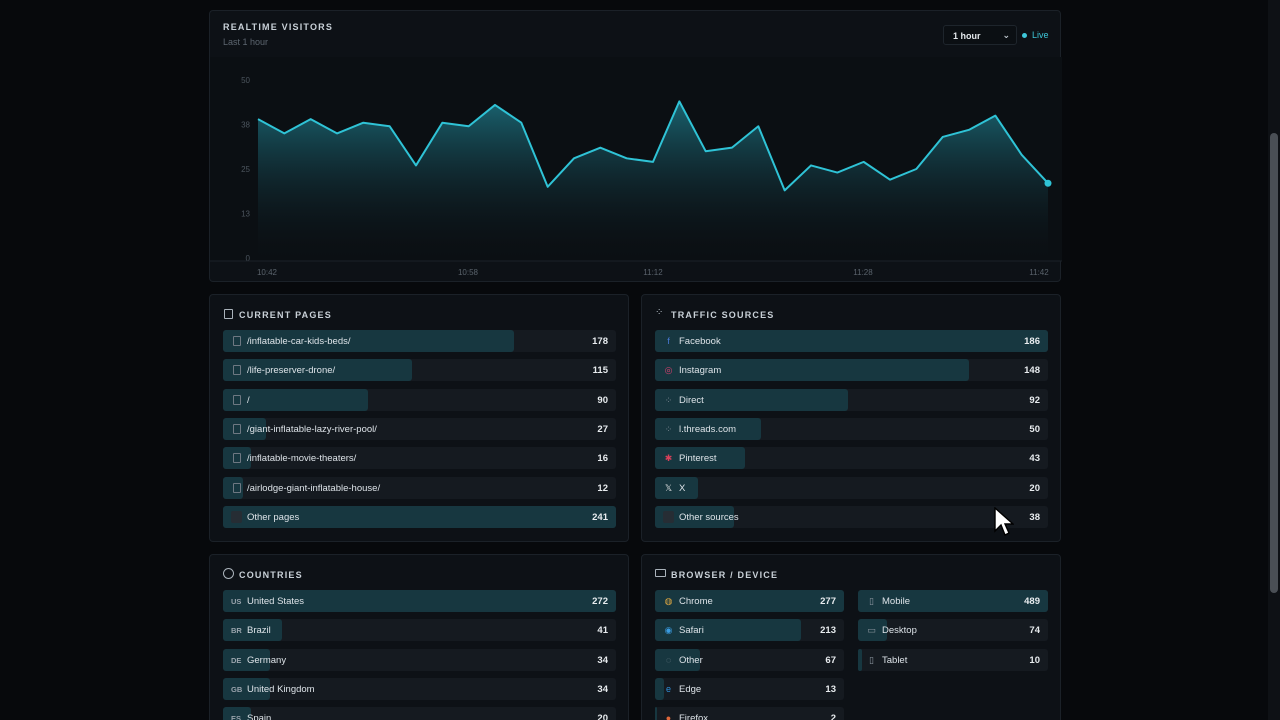  What do you see at coordinates (700, 341) in the screenshot?
I see `row-label: Facebook` at bounding box center [700, 341].